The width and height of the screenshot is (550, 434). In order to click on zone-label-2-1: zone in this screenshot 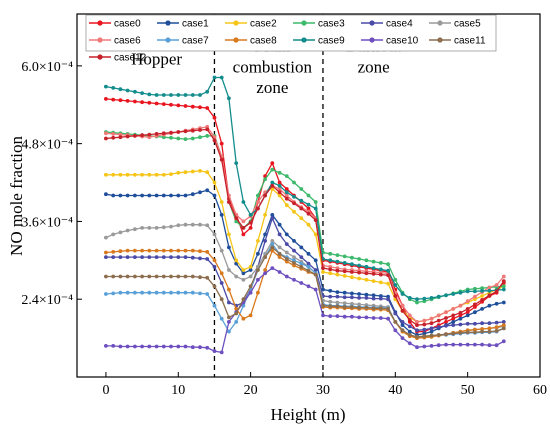, I will do `click(374, 66)`.